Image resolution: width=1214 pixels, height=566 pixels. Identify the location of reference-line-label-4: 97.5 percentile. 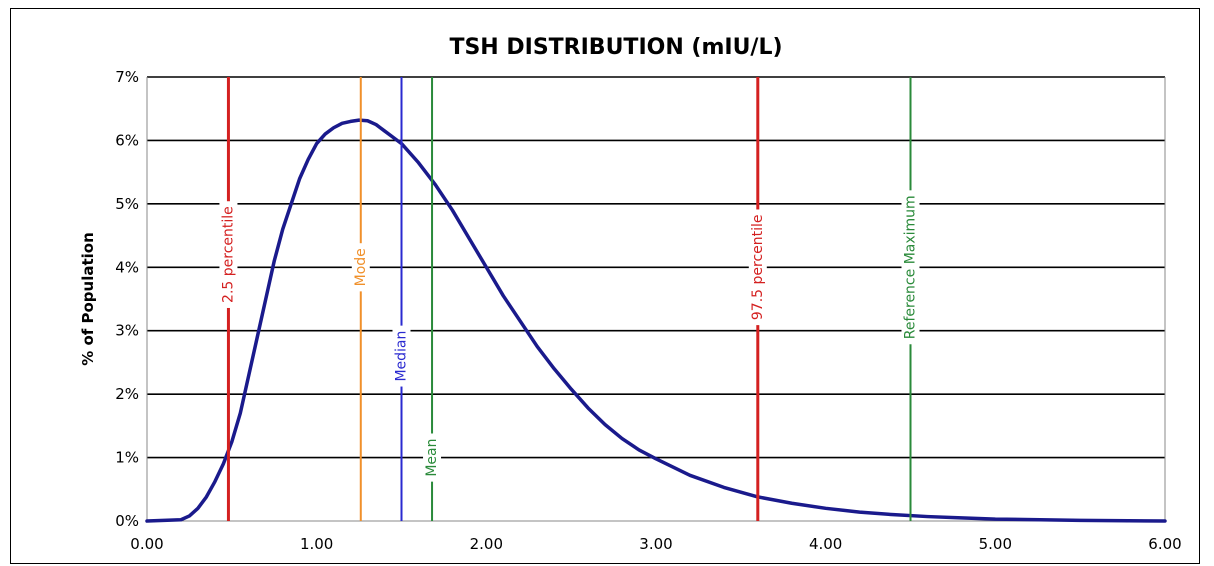
(758, 267).